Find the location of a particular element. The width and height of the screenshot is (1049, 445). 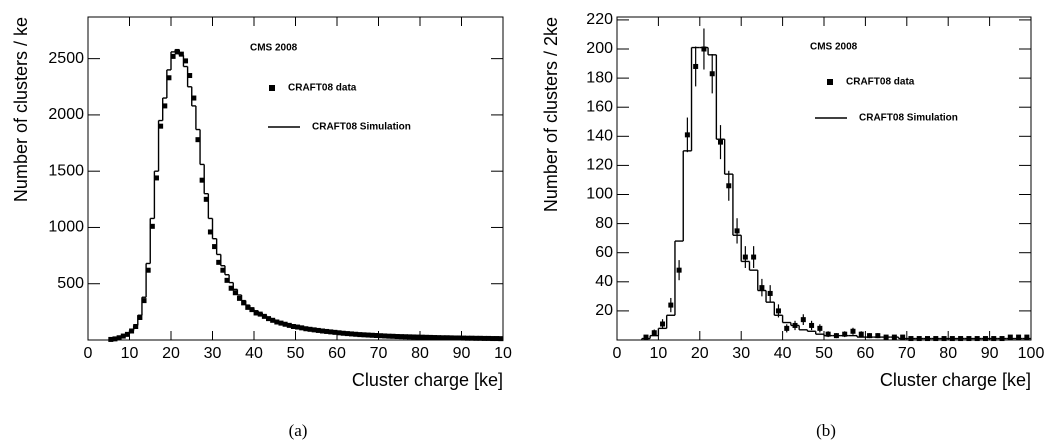

legend-label: CRAFT08 data is located at coordinates (880, 82).